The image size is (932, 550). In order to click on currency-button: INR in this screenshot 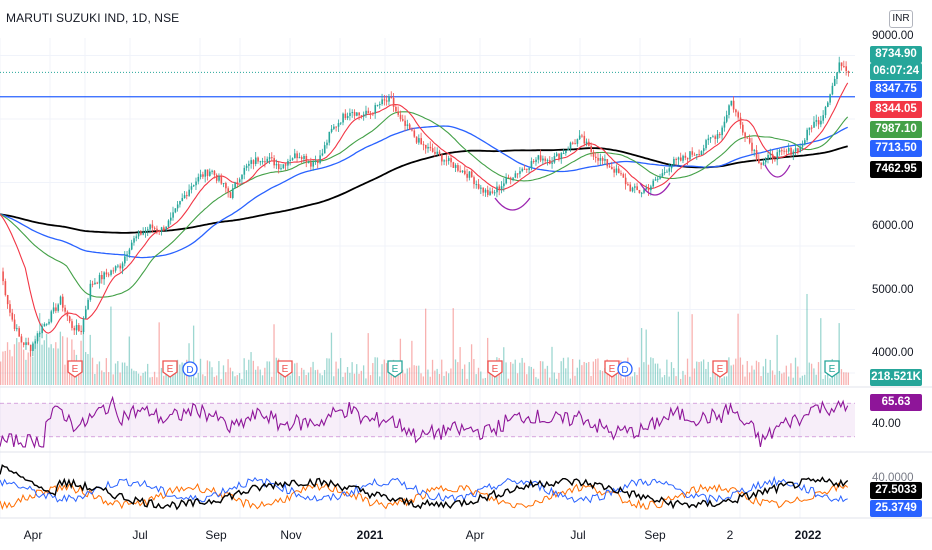, I will do `click(901, 19)`.